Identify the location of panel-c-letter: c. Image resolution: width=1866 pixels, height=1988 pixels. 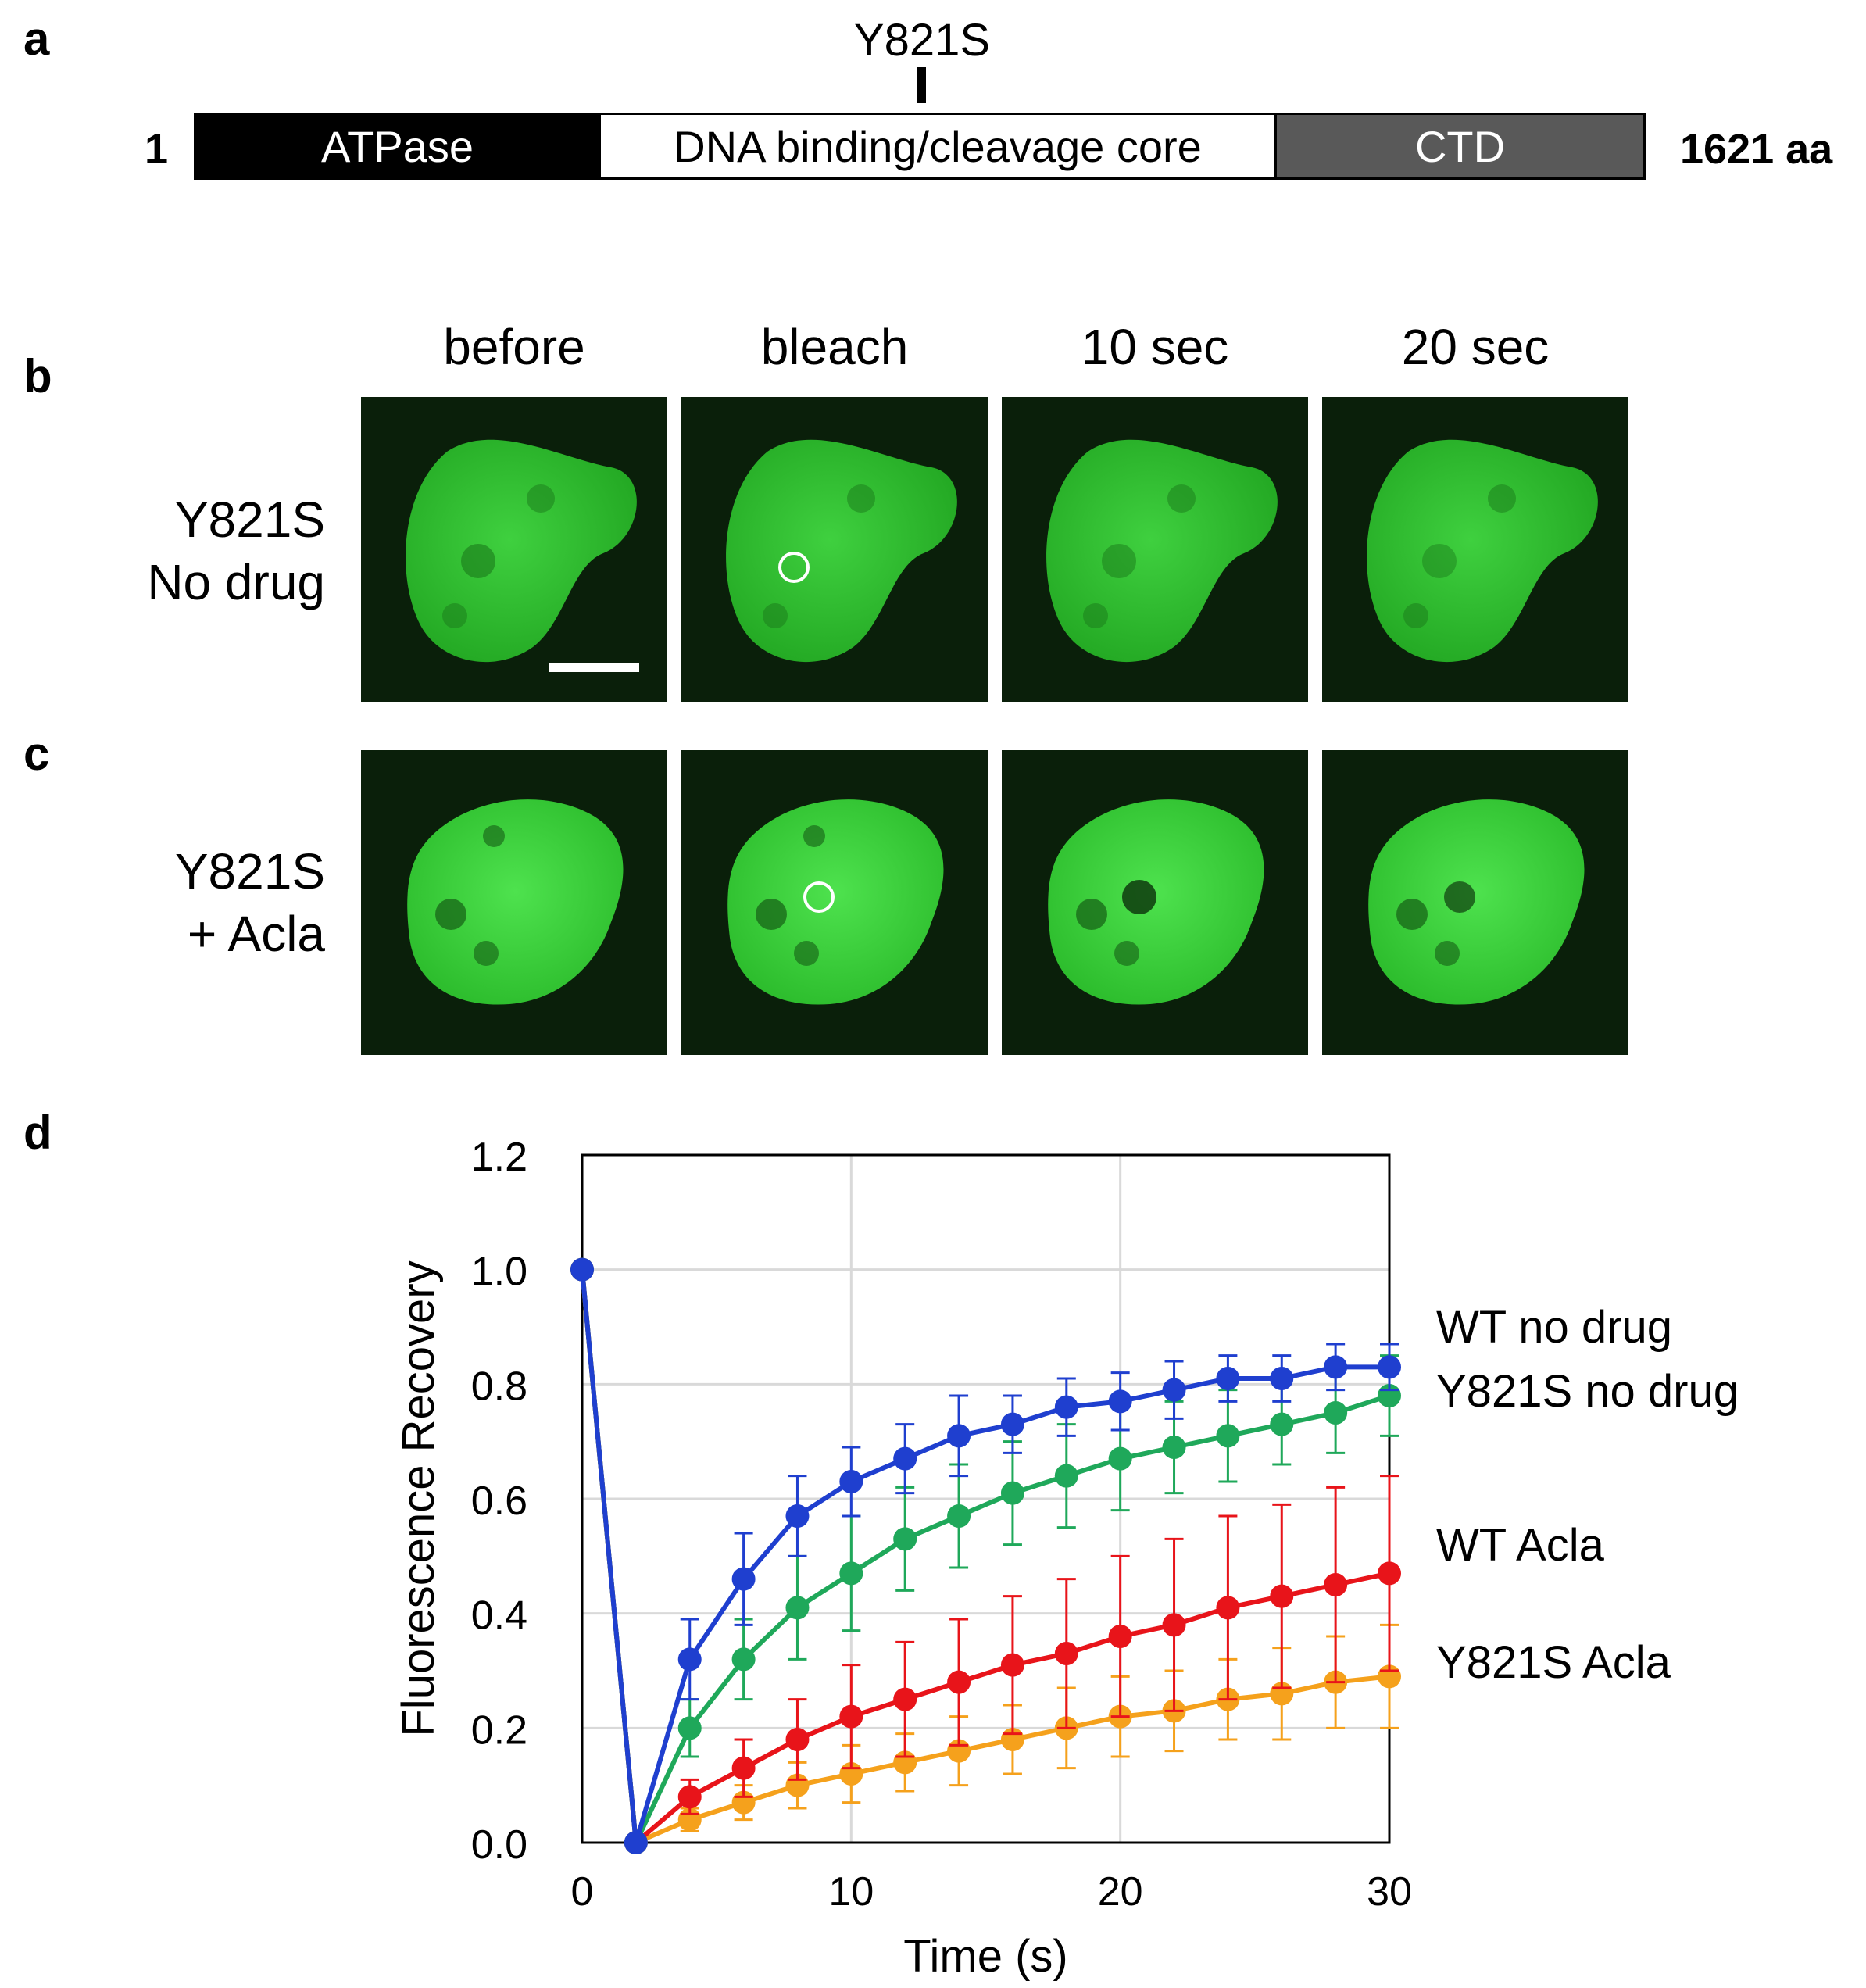
(36, 754).